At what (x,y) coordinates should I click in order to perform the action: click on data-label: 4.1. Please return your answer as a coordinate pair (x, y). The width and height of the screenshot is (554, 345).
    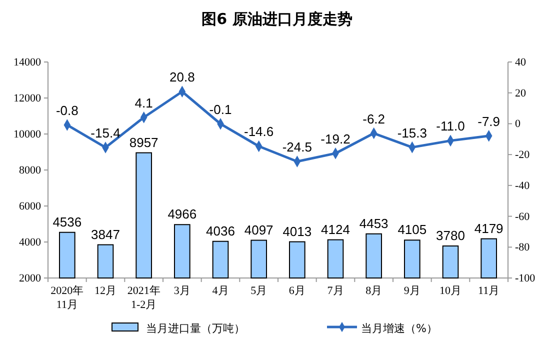
    Looking at the image, I should click on (143, 102).